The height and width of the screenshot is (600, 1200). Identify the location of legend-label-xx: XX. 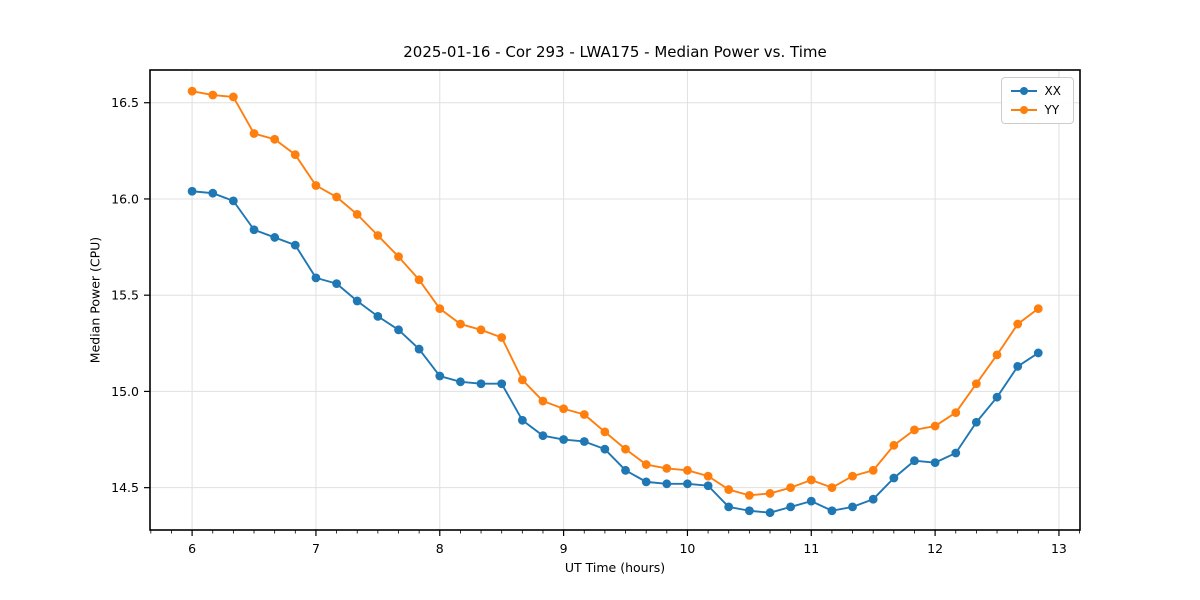
(1052, 91).